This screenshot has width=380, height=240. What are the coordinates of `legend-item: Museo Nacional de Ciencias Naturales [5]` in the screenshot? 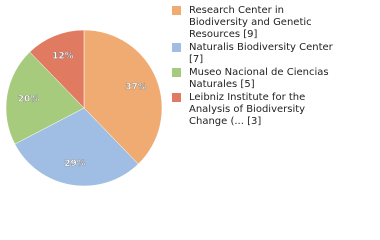 It's located at (262, 79).